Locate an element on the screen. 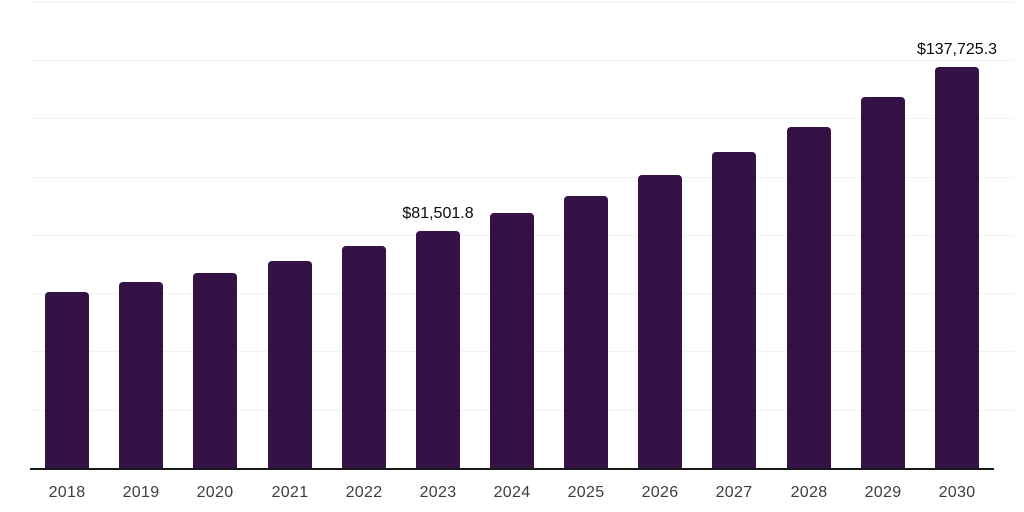 The height and width of the screenshot is (512, 1024). x-axis-line is located at coordinates (512, 469).